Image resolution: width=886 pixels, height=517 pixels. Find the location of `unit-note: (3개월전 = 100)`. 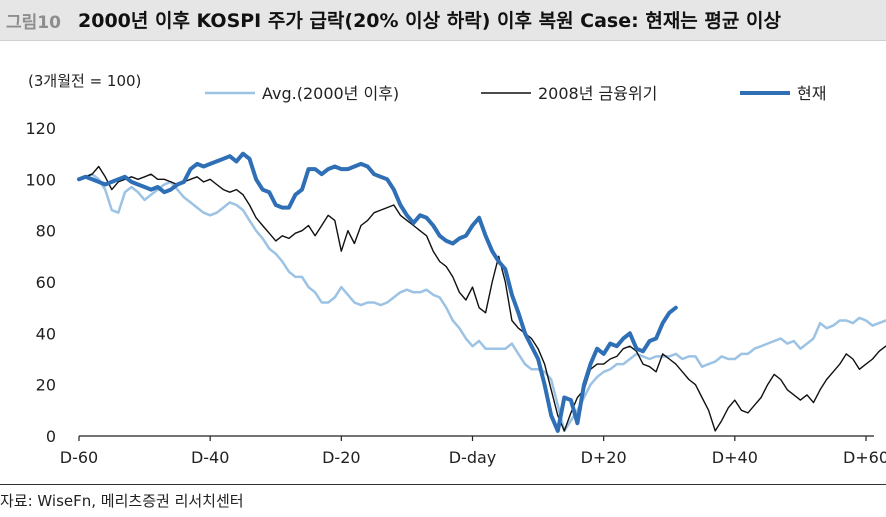

unit-note: (3개월전 = 100) is located at coordinates (84, 81).